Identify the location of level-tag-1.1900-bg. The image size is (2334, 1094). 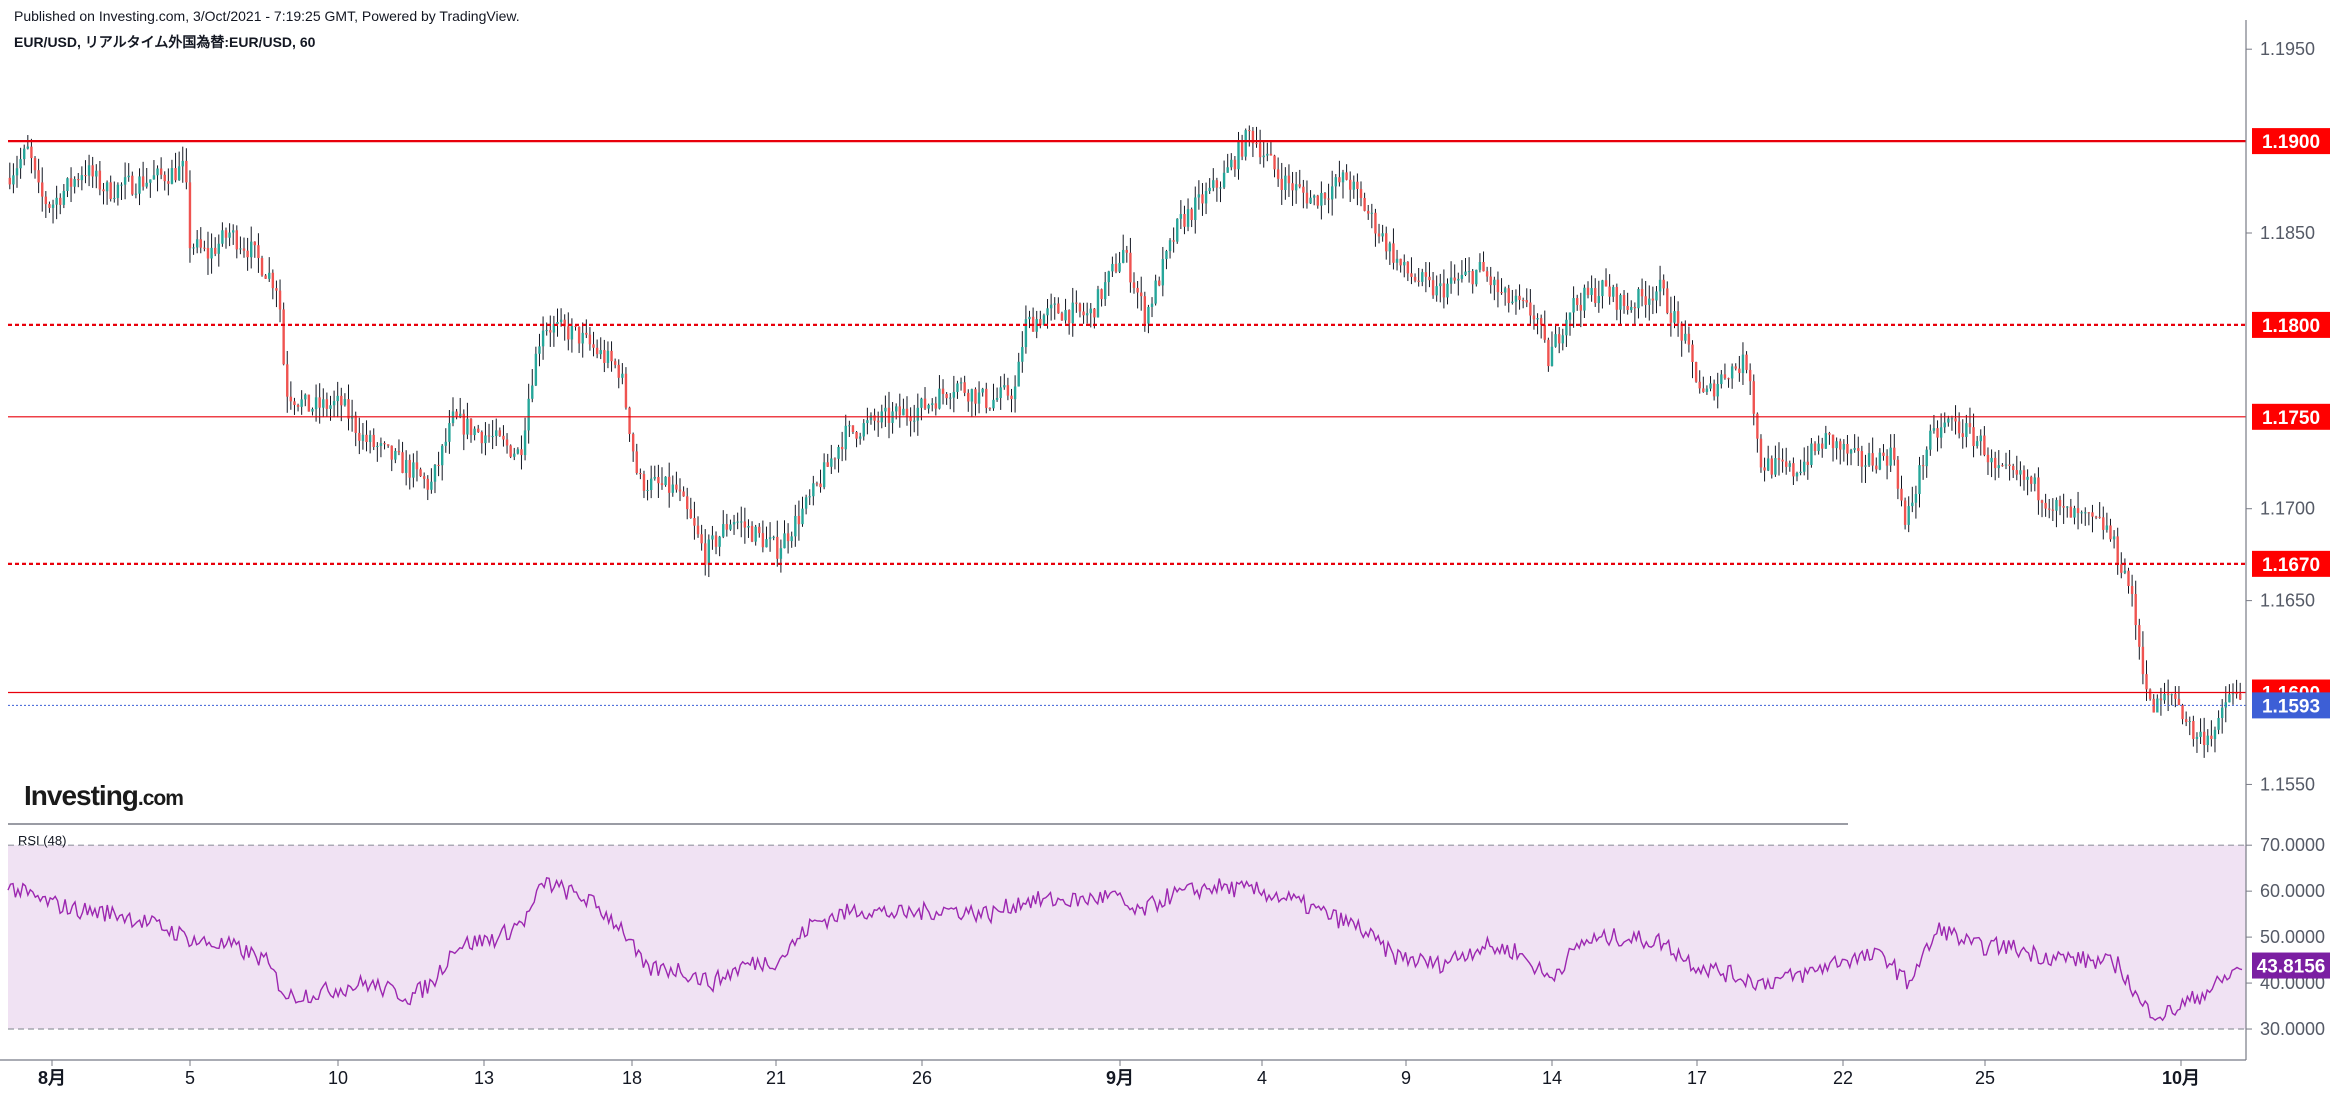
(2291, 141).